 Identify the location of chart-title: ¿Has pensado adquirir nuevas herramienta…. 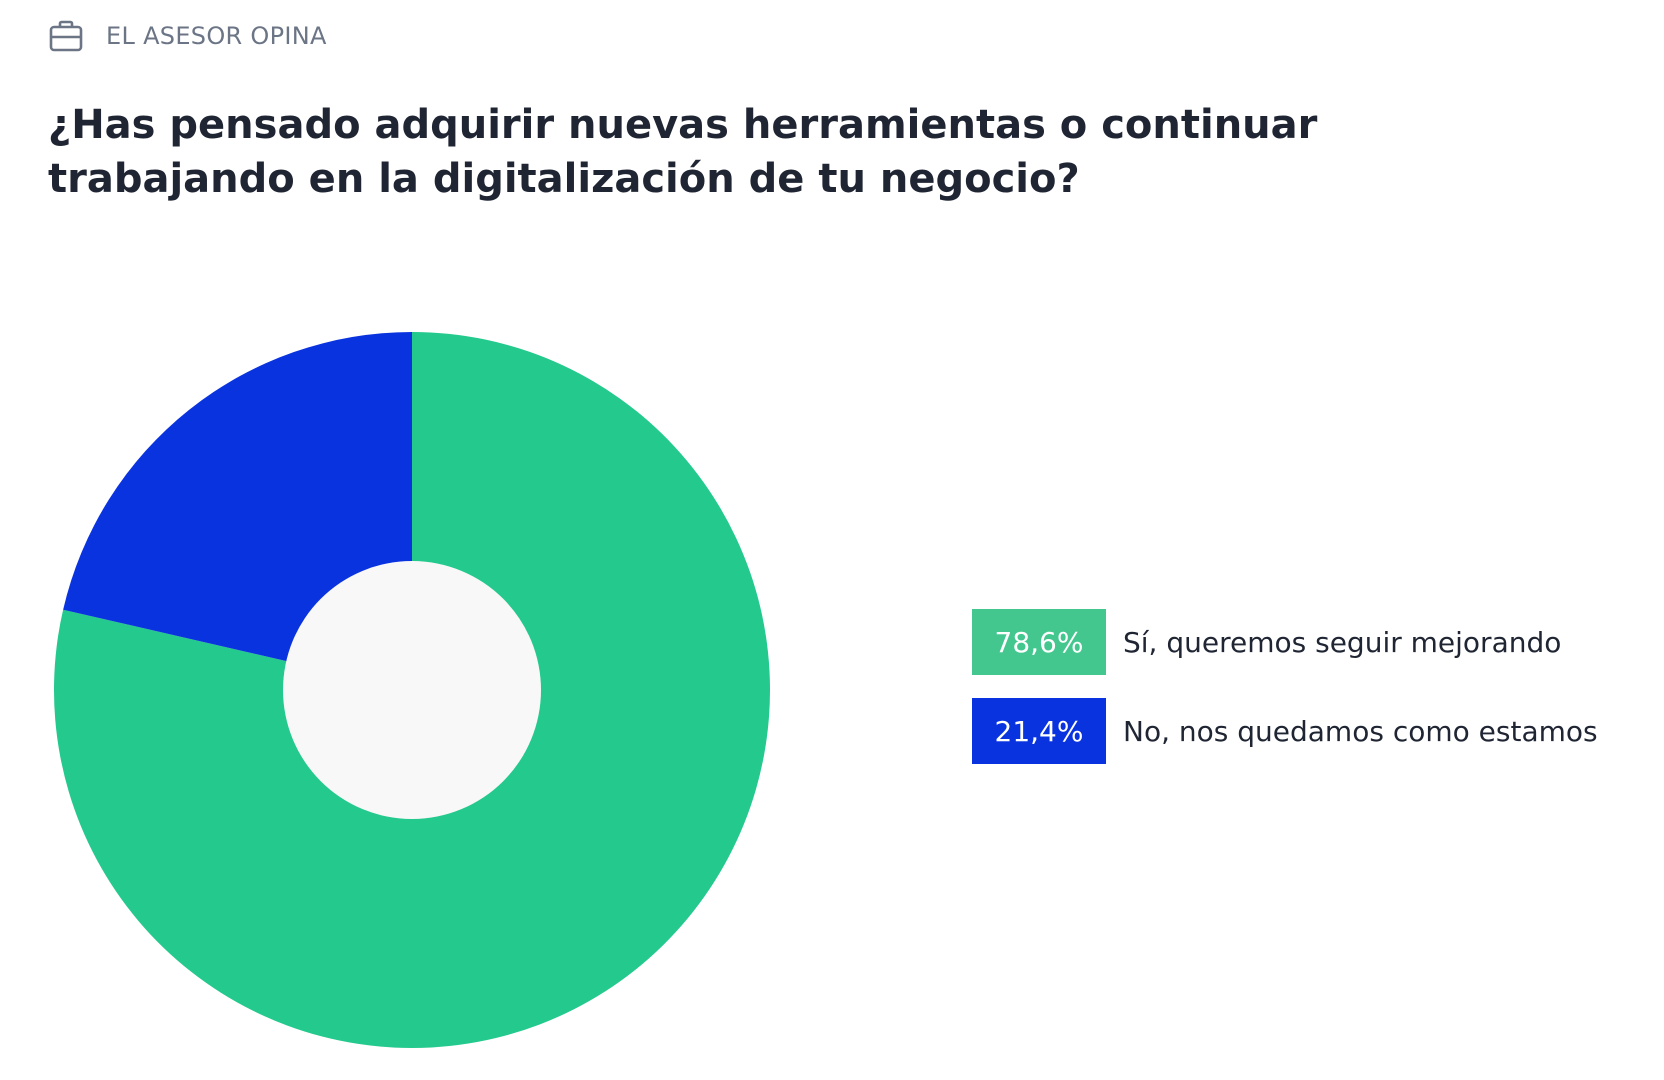
(683, 152).